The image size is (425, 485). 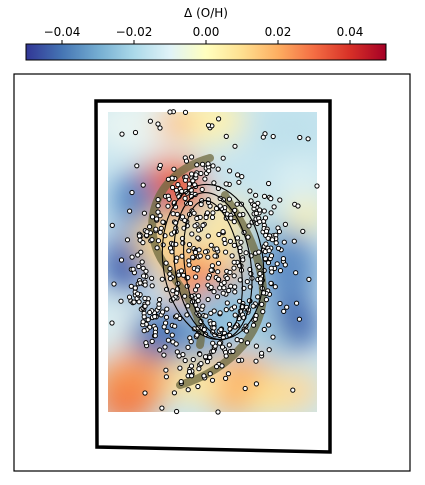 What do you see at coordinates (206, 33) in the screenshot?
I see `colorbar: Δ (O/H) −0.04 −0.02 0.00 0.02 0.04` at bounding box center [206, 33].